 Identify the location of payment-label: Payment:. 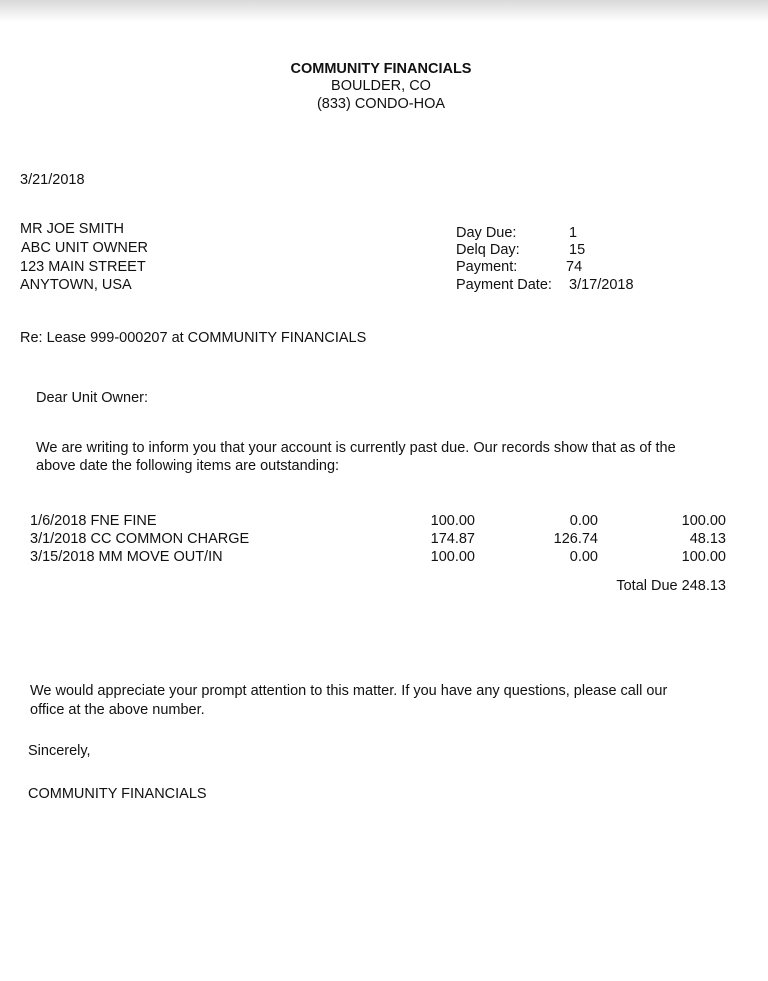
(487, 267).